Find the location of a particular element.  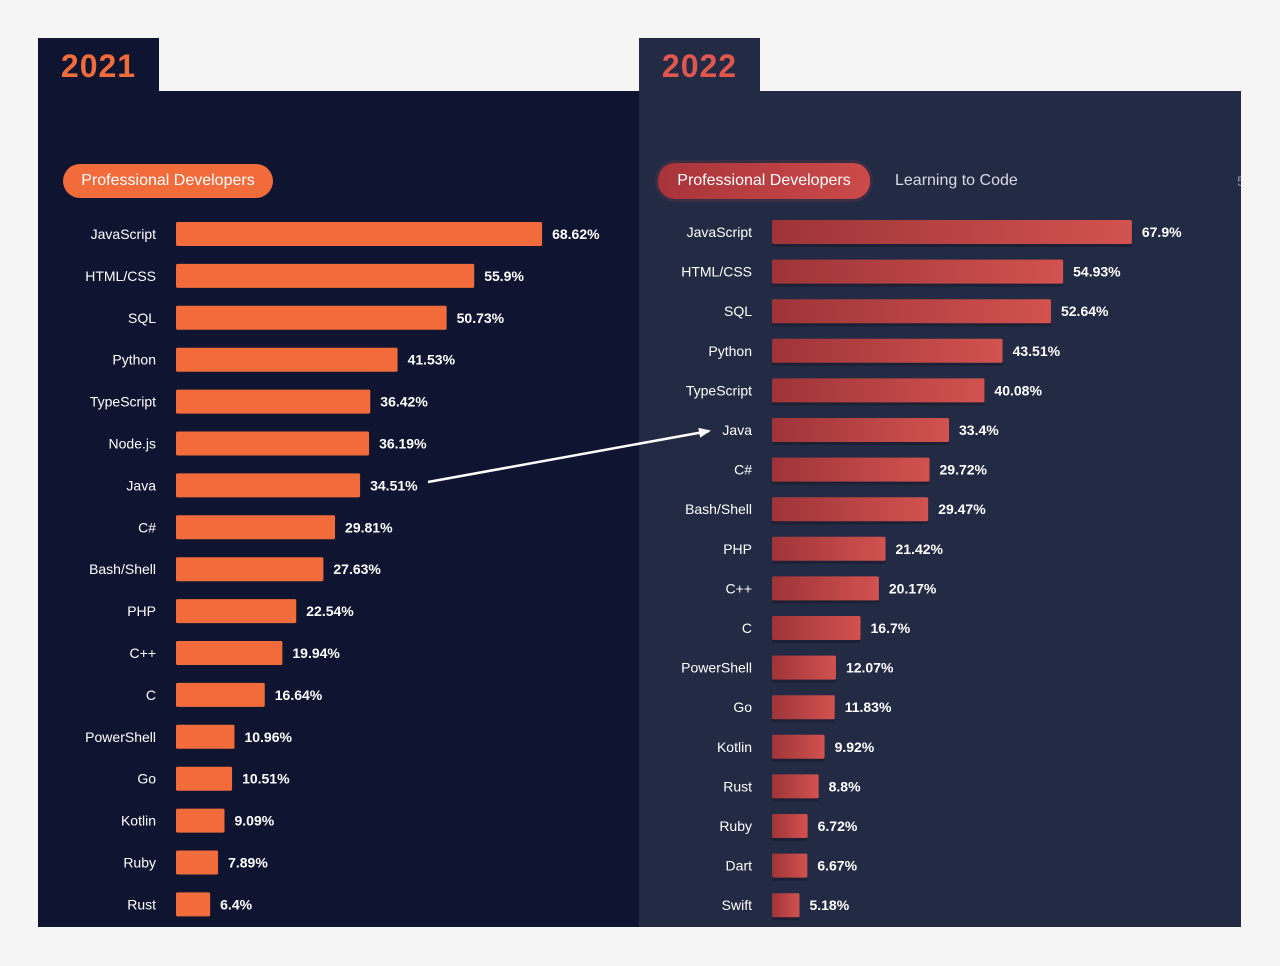

bar2021-value-java: 34.51% is located at coordinates (394, 485).